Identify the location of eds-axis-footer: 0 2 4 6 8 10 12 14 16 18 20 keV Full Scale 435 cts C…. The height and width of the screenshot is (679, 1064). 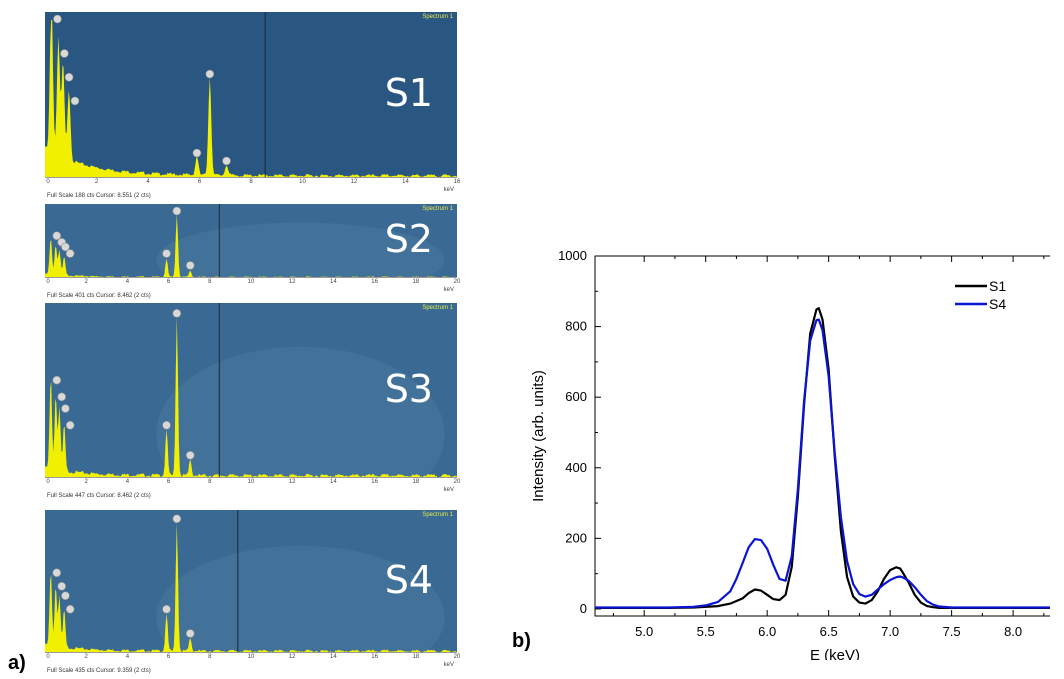
(252, 663).